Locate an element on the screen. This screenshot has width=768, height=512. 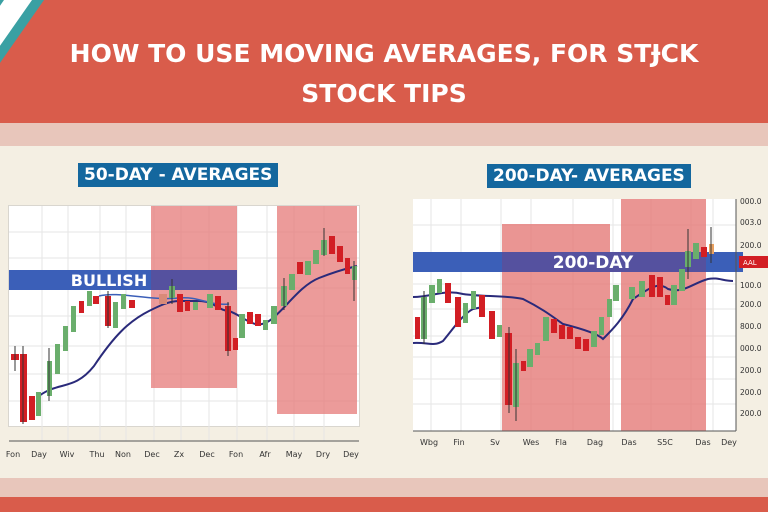
left-chart-label: 50-DAY - AVERAGES is located at coordinates (178, 175).